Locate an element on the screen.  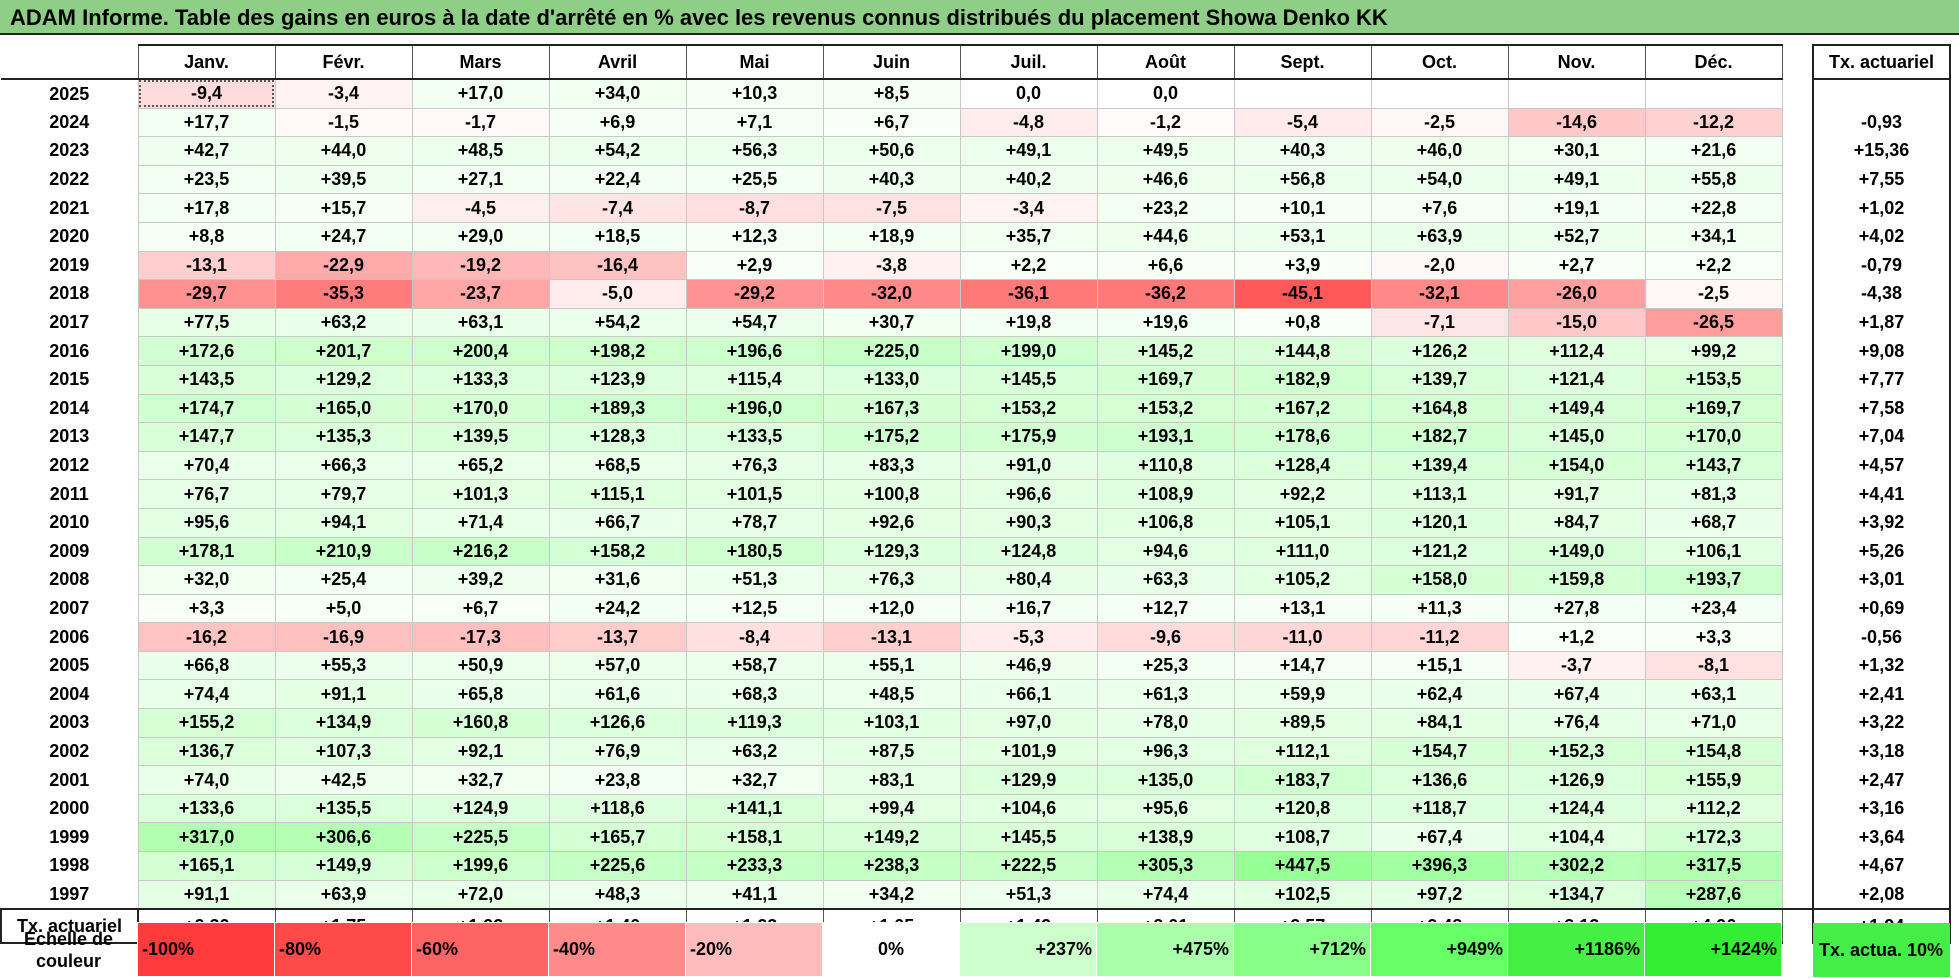
gain-cell: -11,0 is located at coordinates (1302, 637).